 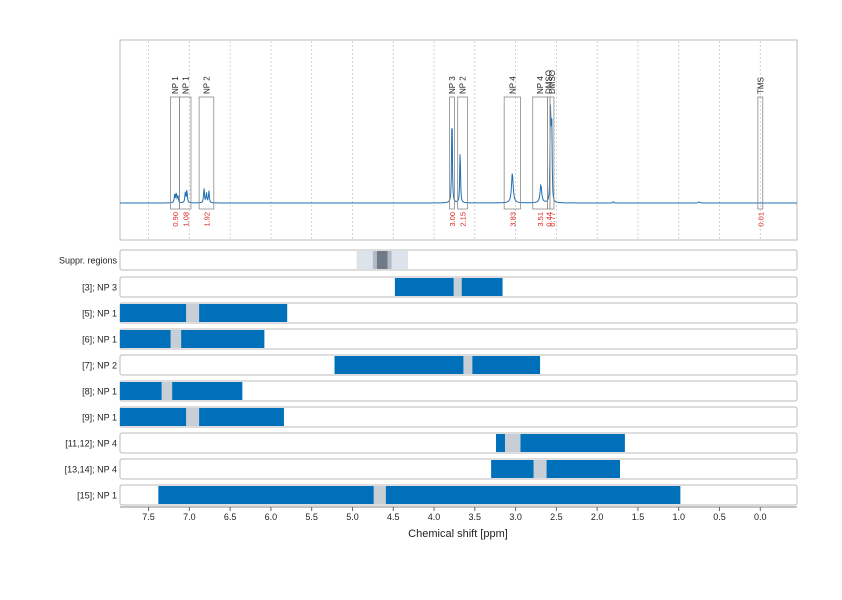 I want to click on row-label: [9]; NP 1, so click(x=99, y=418).